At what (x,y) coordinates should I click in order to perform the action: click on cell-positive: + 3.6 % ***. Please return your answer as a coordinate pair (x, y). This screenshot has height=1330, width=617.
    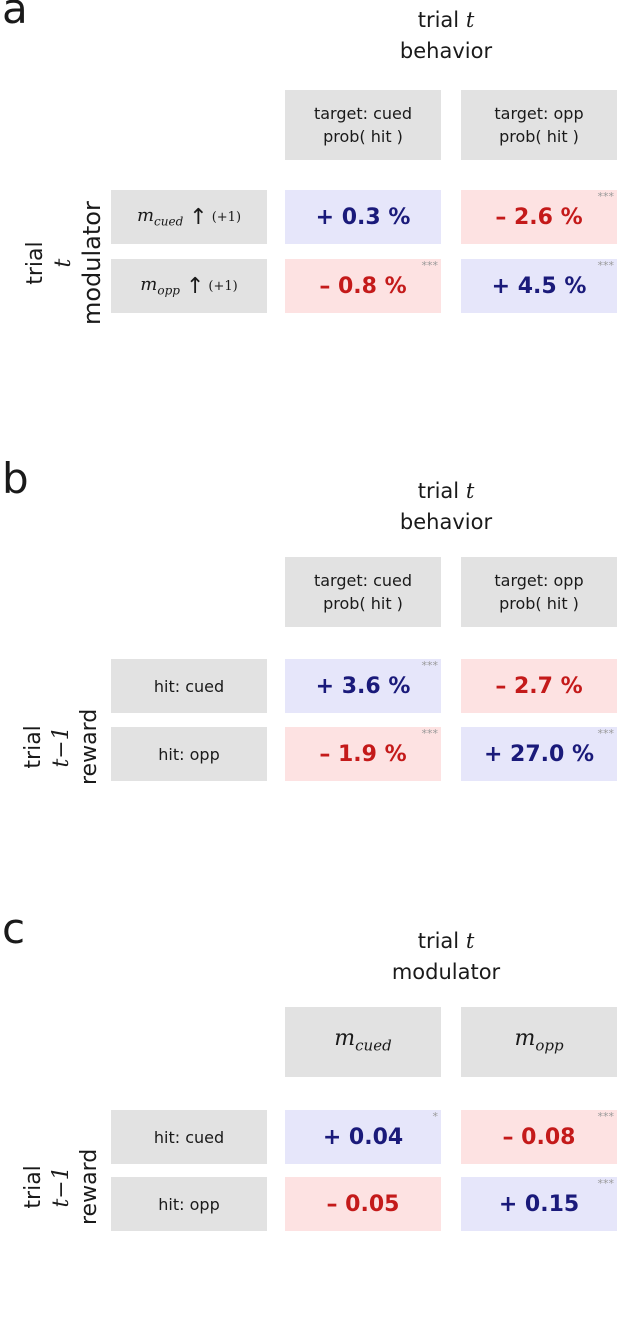
    Looking at the image, I should click on (363, 686).